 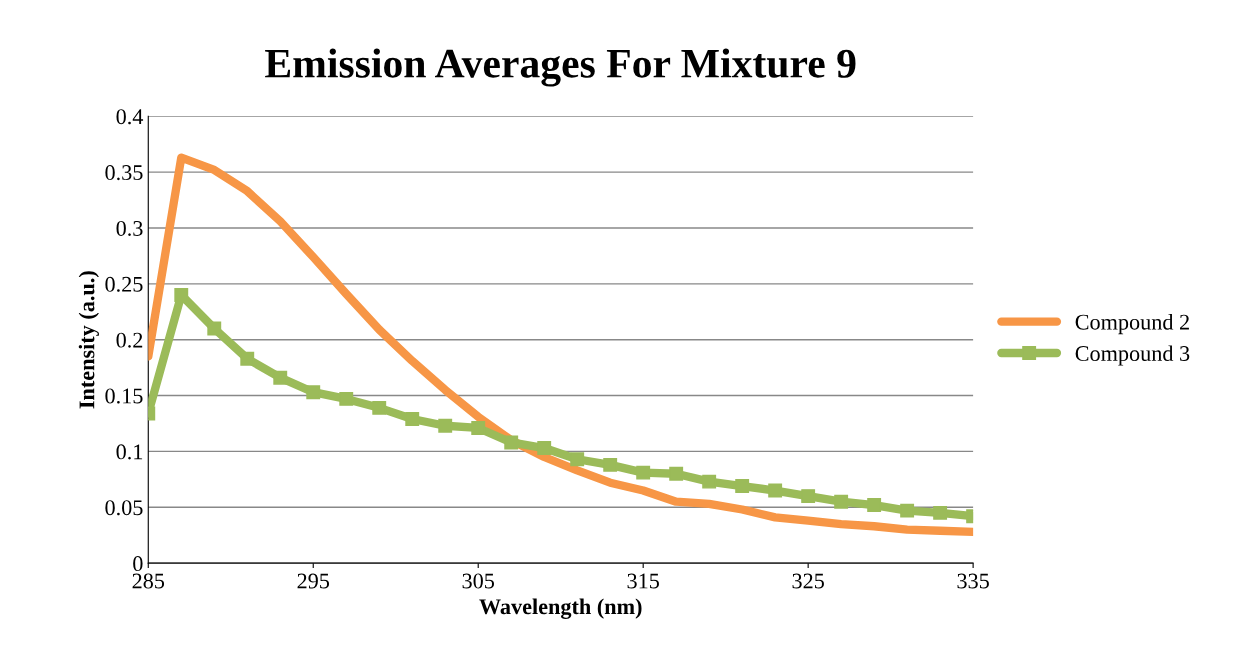 What do you see at coordinates (1132, 324) in the screenshot?
I see `legend-label: Compound 2` at bounding box center [1132, 324].